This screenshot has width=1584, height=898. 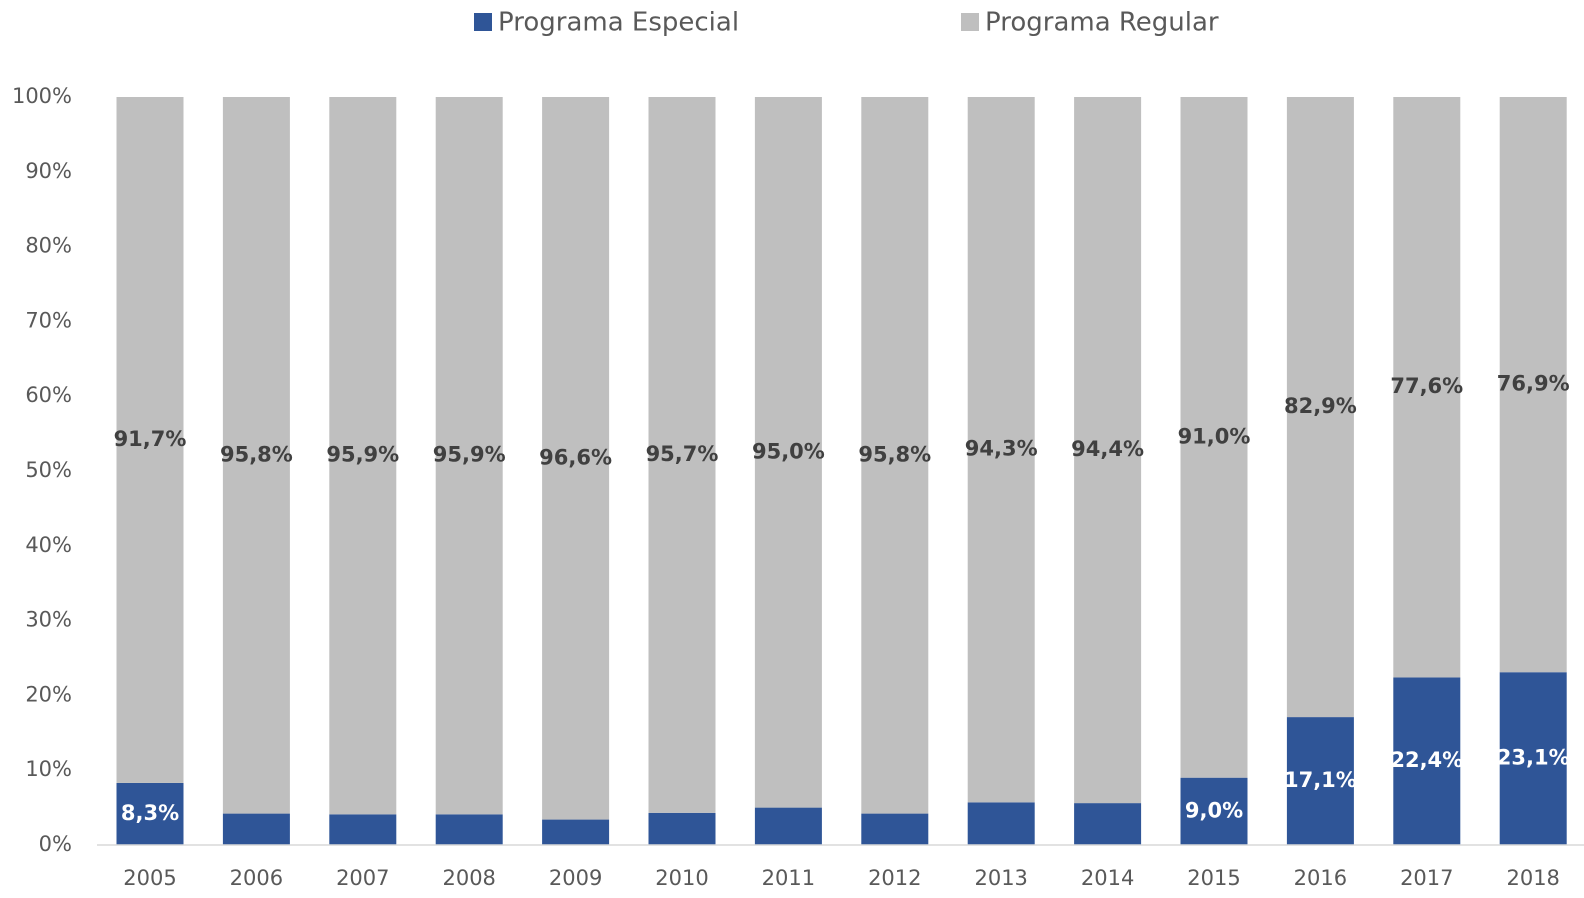 I want to click on data-label: 91,7%, so click(x=150, y=439).